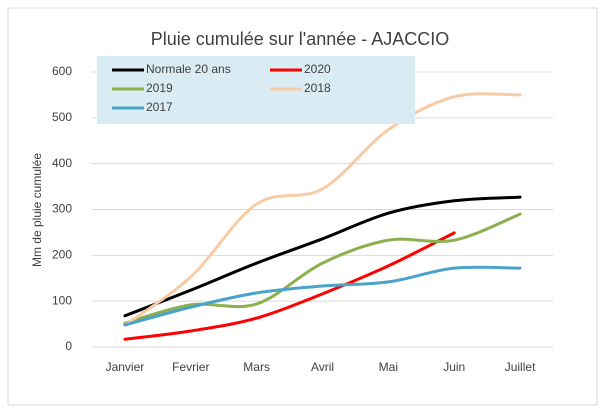  Describe the element at coordinates (454, 367) in the screenshot. I see `x-tick-label: Juin` at that location.